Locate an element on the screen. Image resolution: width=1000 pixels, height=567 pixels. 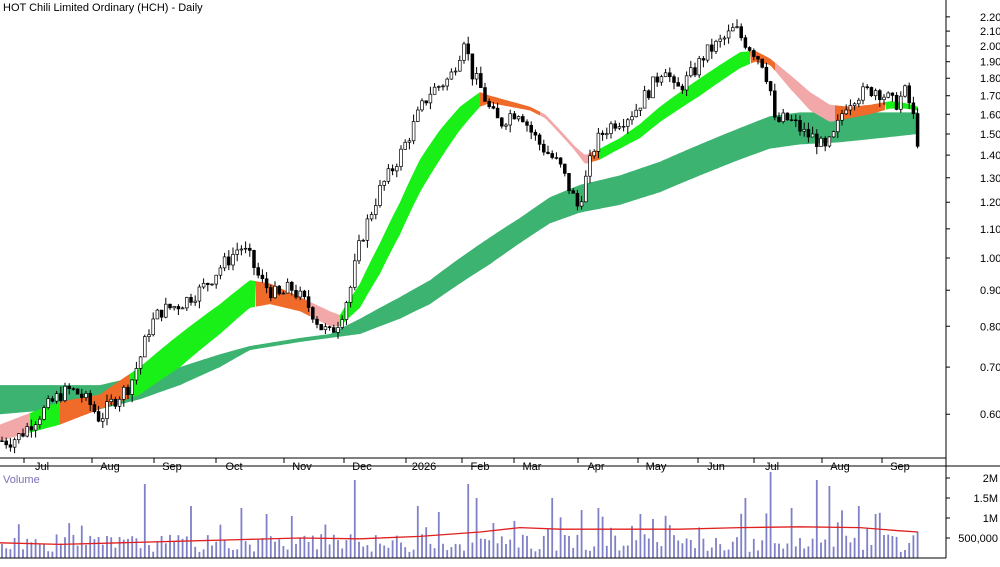
volume-tick-label: 500,000 is located at coordinates (978, 539).